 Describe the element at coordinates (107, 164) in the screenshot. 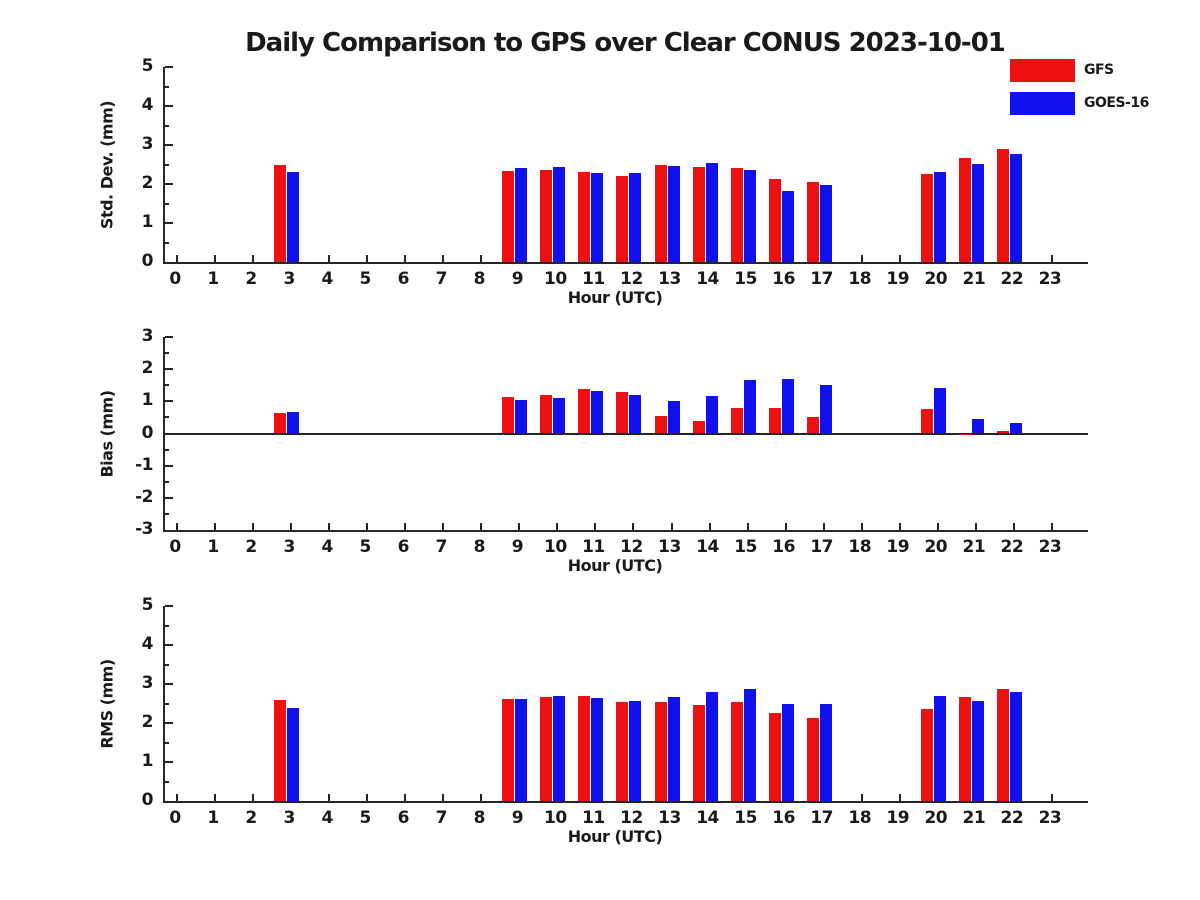

I see `y-axis-label-std-dev: Std. Dev. (mm)` at that location.